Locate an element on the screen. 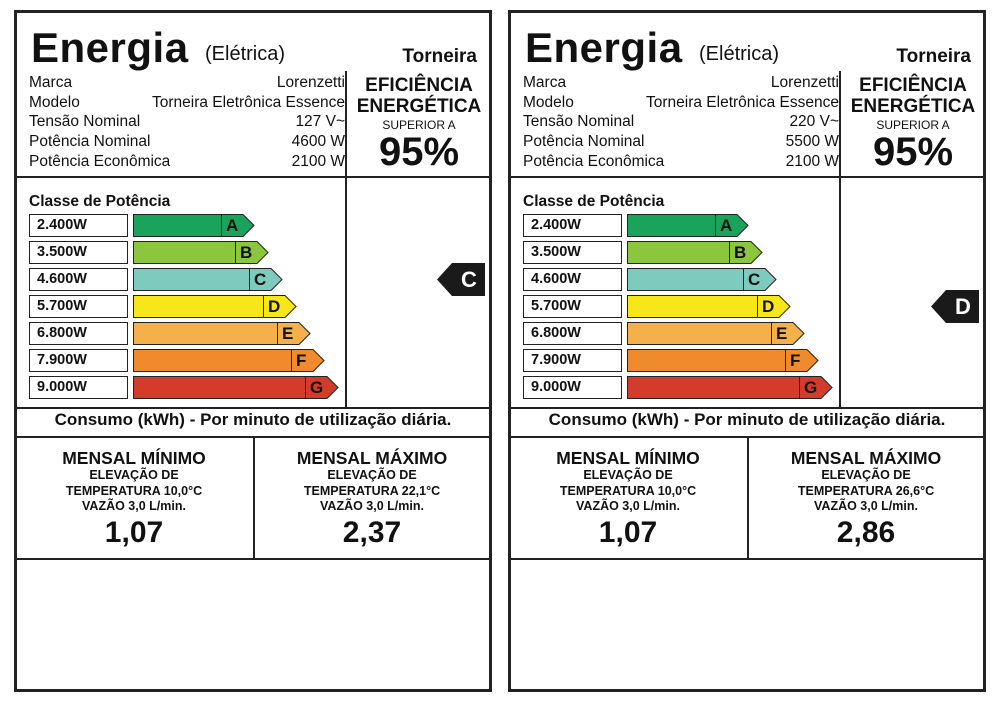 This screenshot has height=702, width=1000. class-arrow-e: E is located at coordinates (294, 333).